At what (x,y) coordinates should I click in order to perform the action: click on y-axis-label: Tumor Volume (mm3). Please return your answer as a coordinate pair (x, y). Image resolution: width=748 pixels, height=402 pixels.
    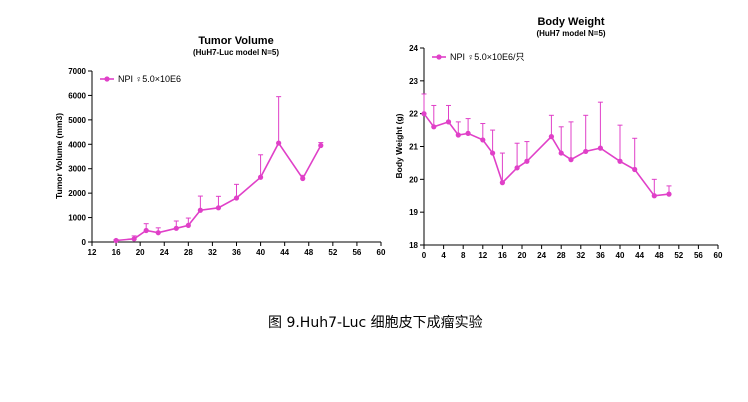
    Looking at the image, I should click on (59, 156).